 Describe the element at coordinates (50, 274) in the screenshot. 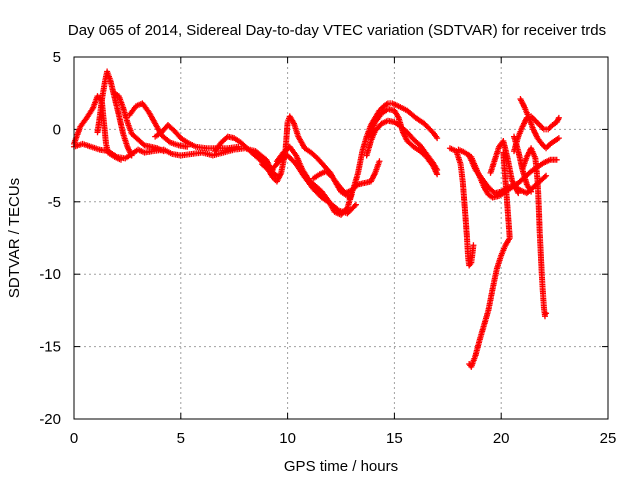

I see `y-tick-label: -10` at that location.